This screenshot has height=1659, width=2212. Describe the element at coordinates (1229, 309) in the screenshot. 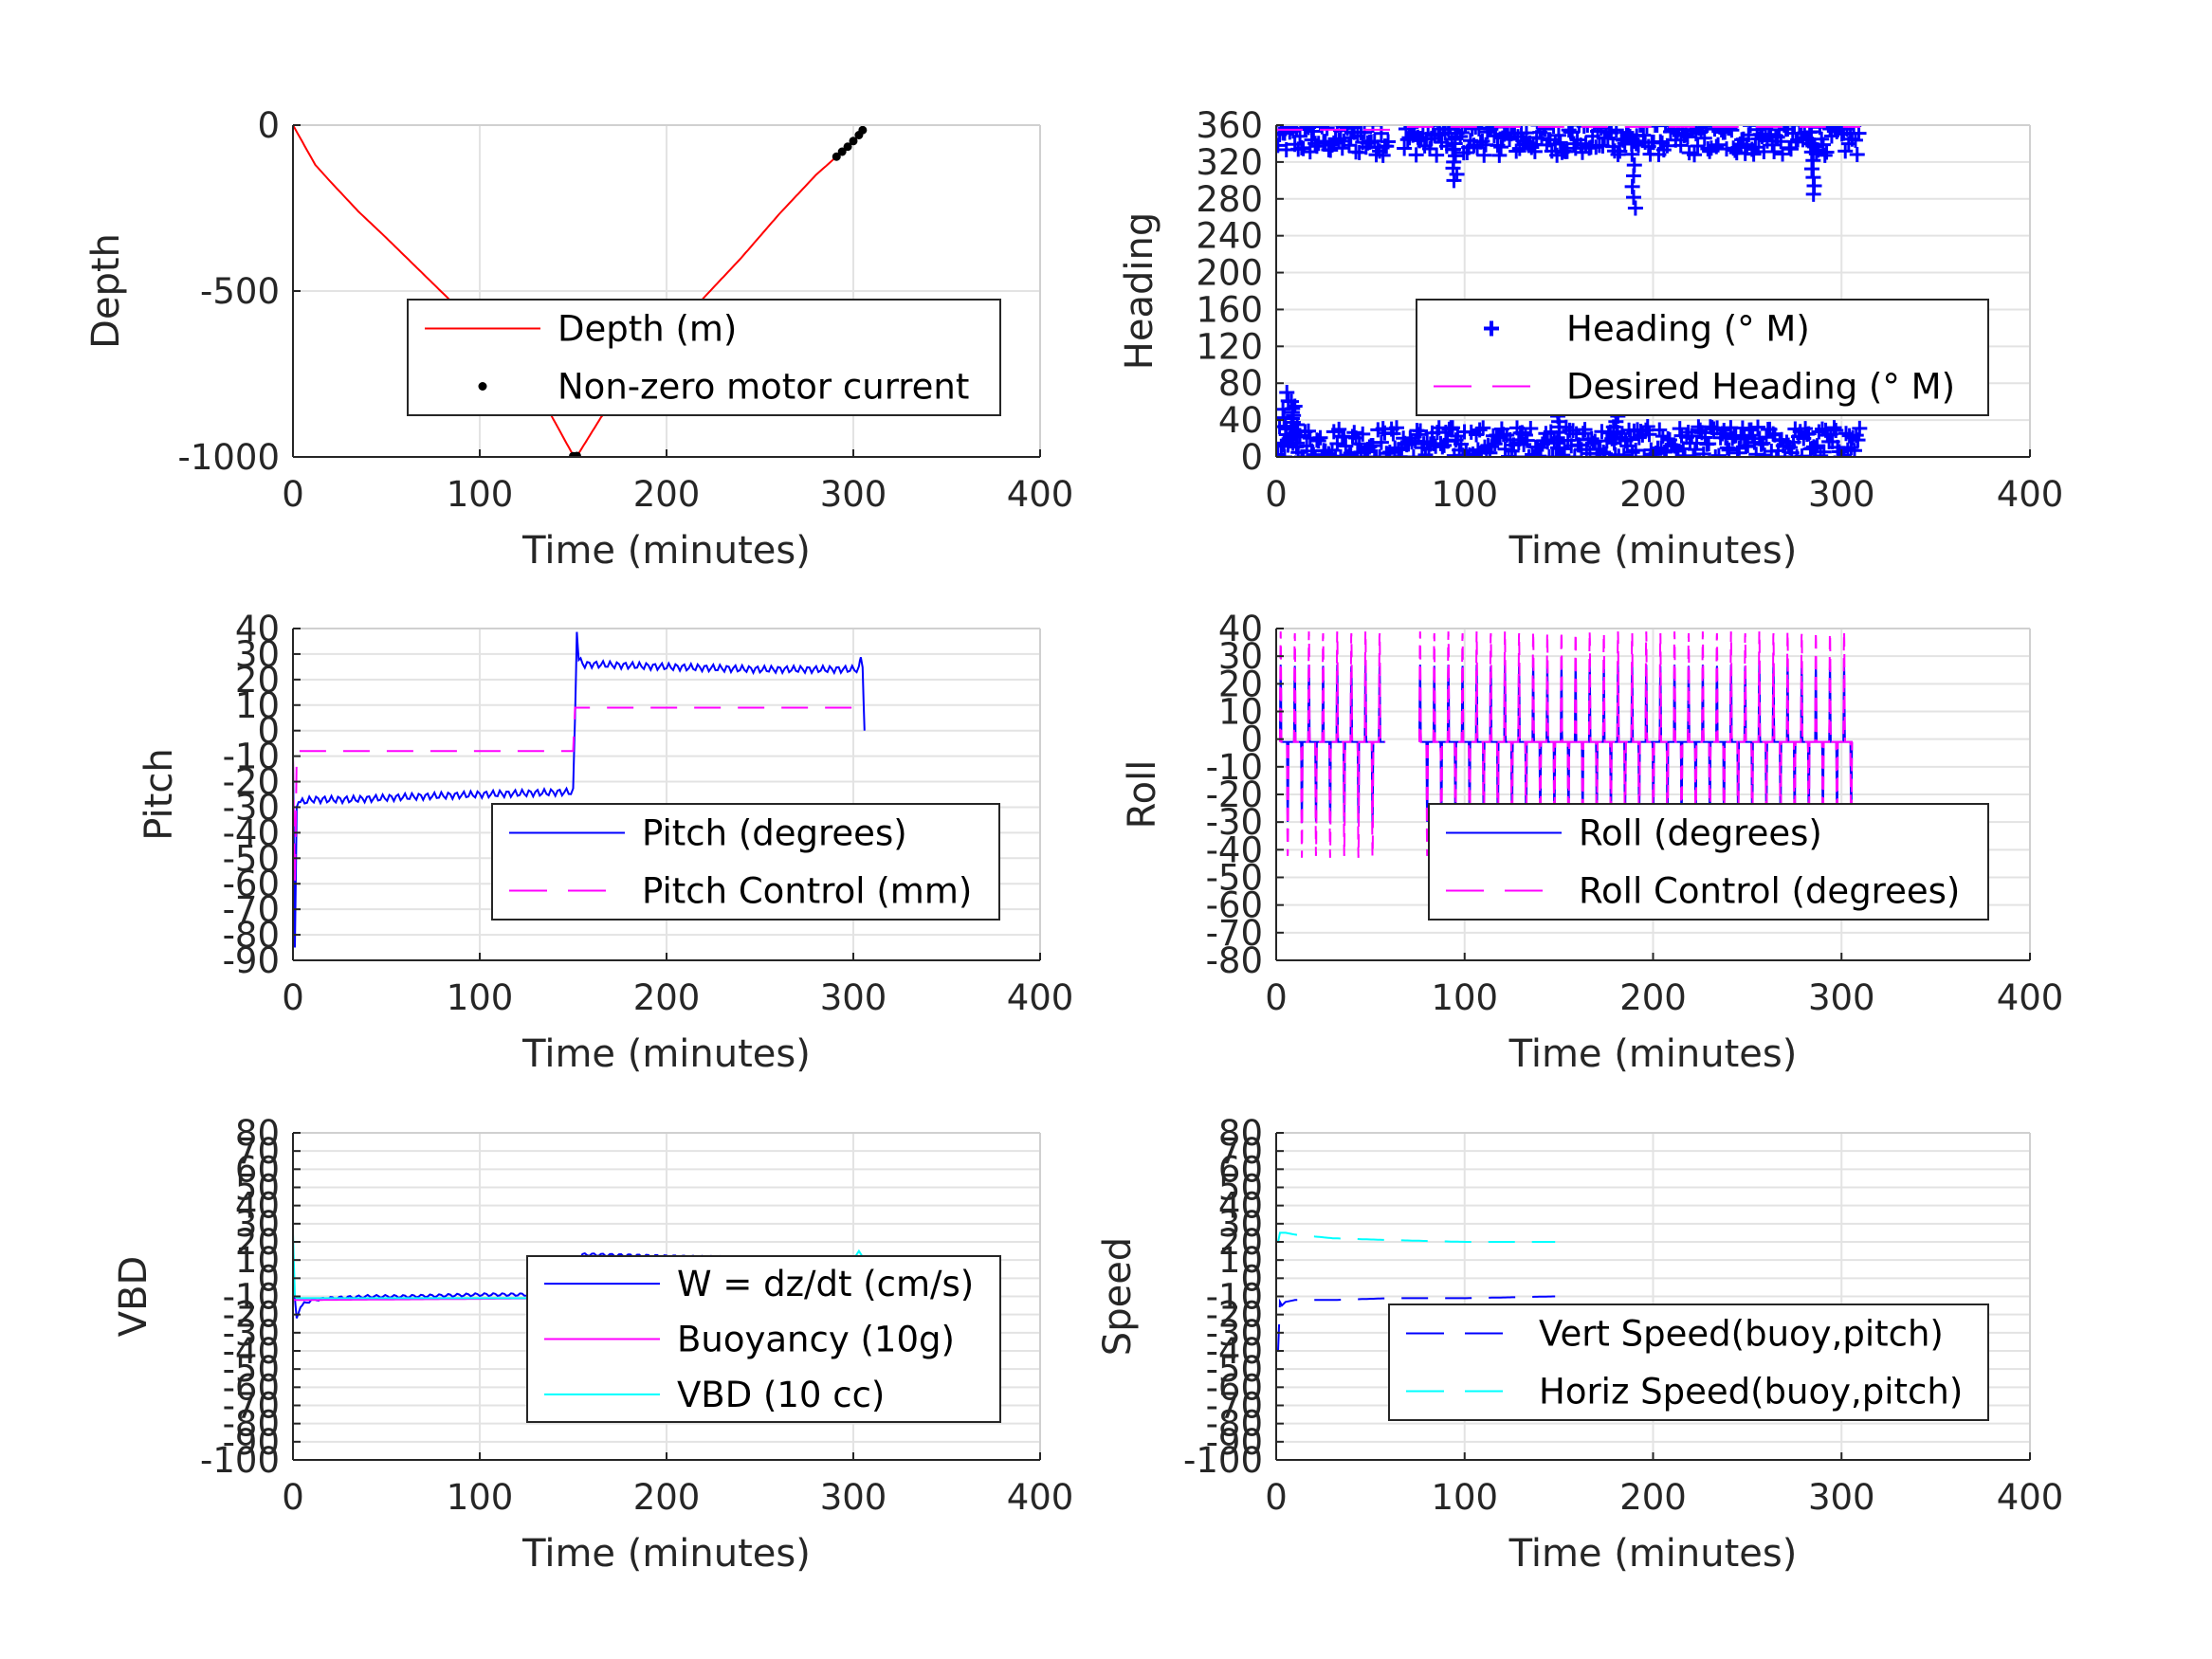

I see `y-tick-label: 160` at that location.